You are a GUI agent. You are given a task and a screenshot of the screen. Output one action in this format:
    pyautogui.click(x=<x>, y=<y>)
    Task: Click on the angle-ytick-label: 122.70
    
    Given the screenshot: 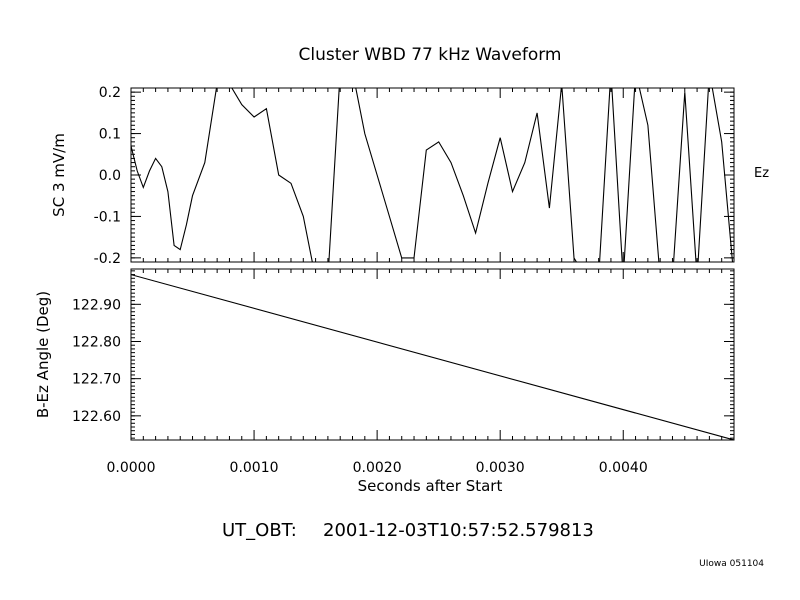 What is the action you would take?
    pyautogui.click(x=96, y=380)
    